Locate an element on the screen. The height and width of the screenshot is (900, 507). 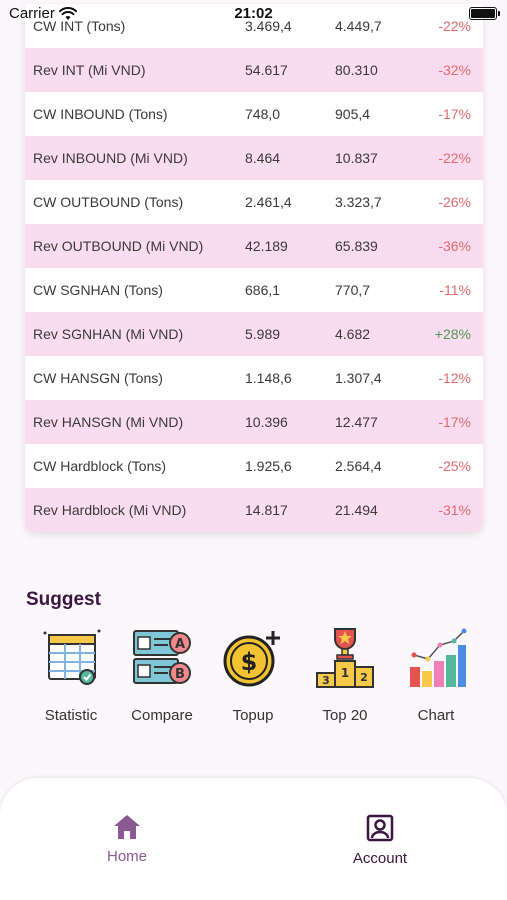
suggest-compare: A B Compare is located at coordinates (162, 675).